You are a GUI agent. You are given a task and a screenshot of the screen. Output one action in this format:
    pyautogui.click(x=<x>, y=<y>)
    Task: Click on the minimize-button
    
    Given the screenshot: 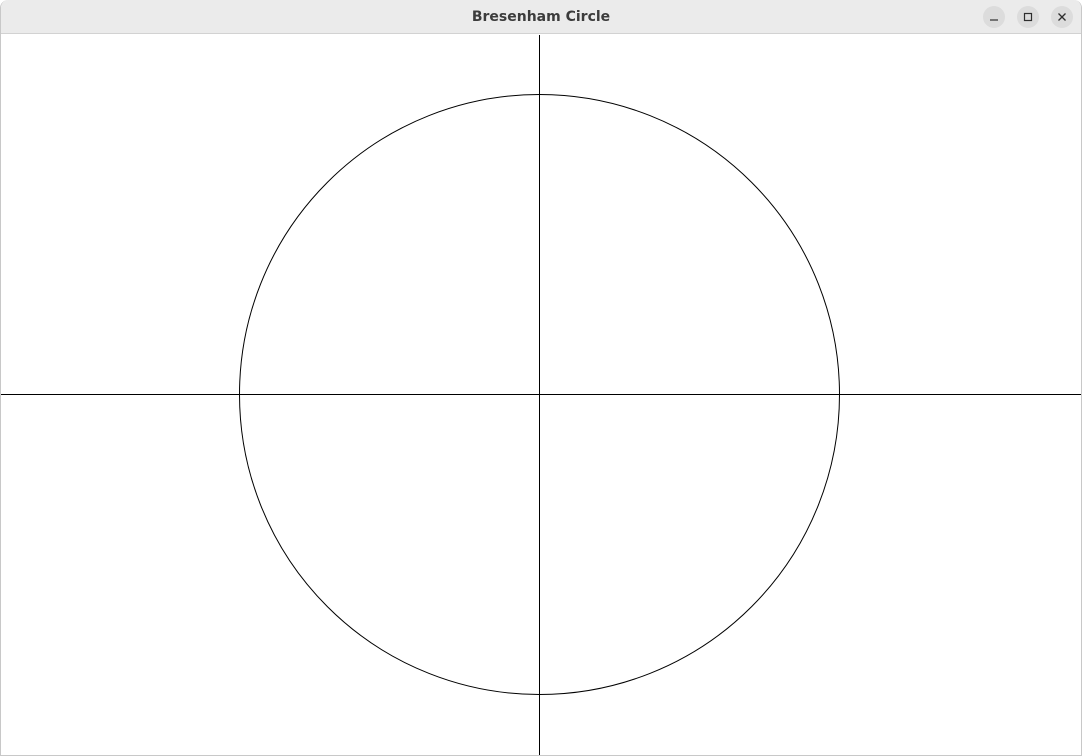 What is the action you would take?
    pyautogui.click(x=994, y=17)
    